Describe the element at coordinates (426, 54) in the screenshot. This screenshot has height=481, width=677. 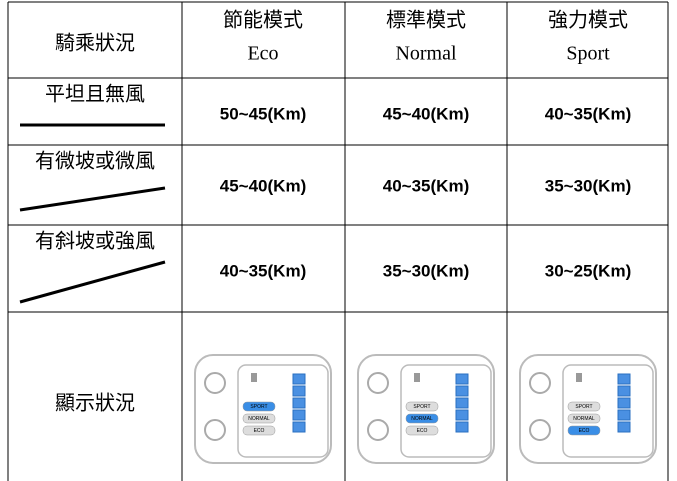
I see `mode-en: Normal` at that location.